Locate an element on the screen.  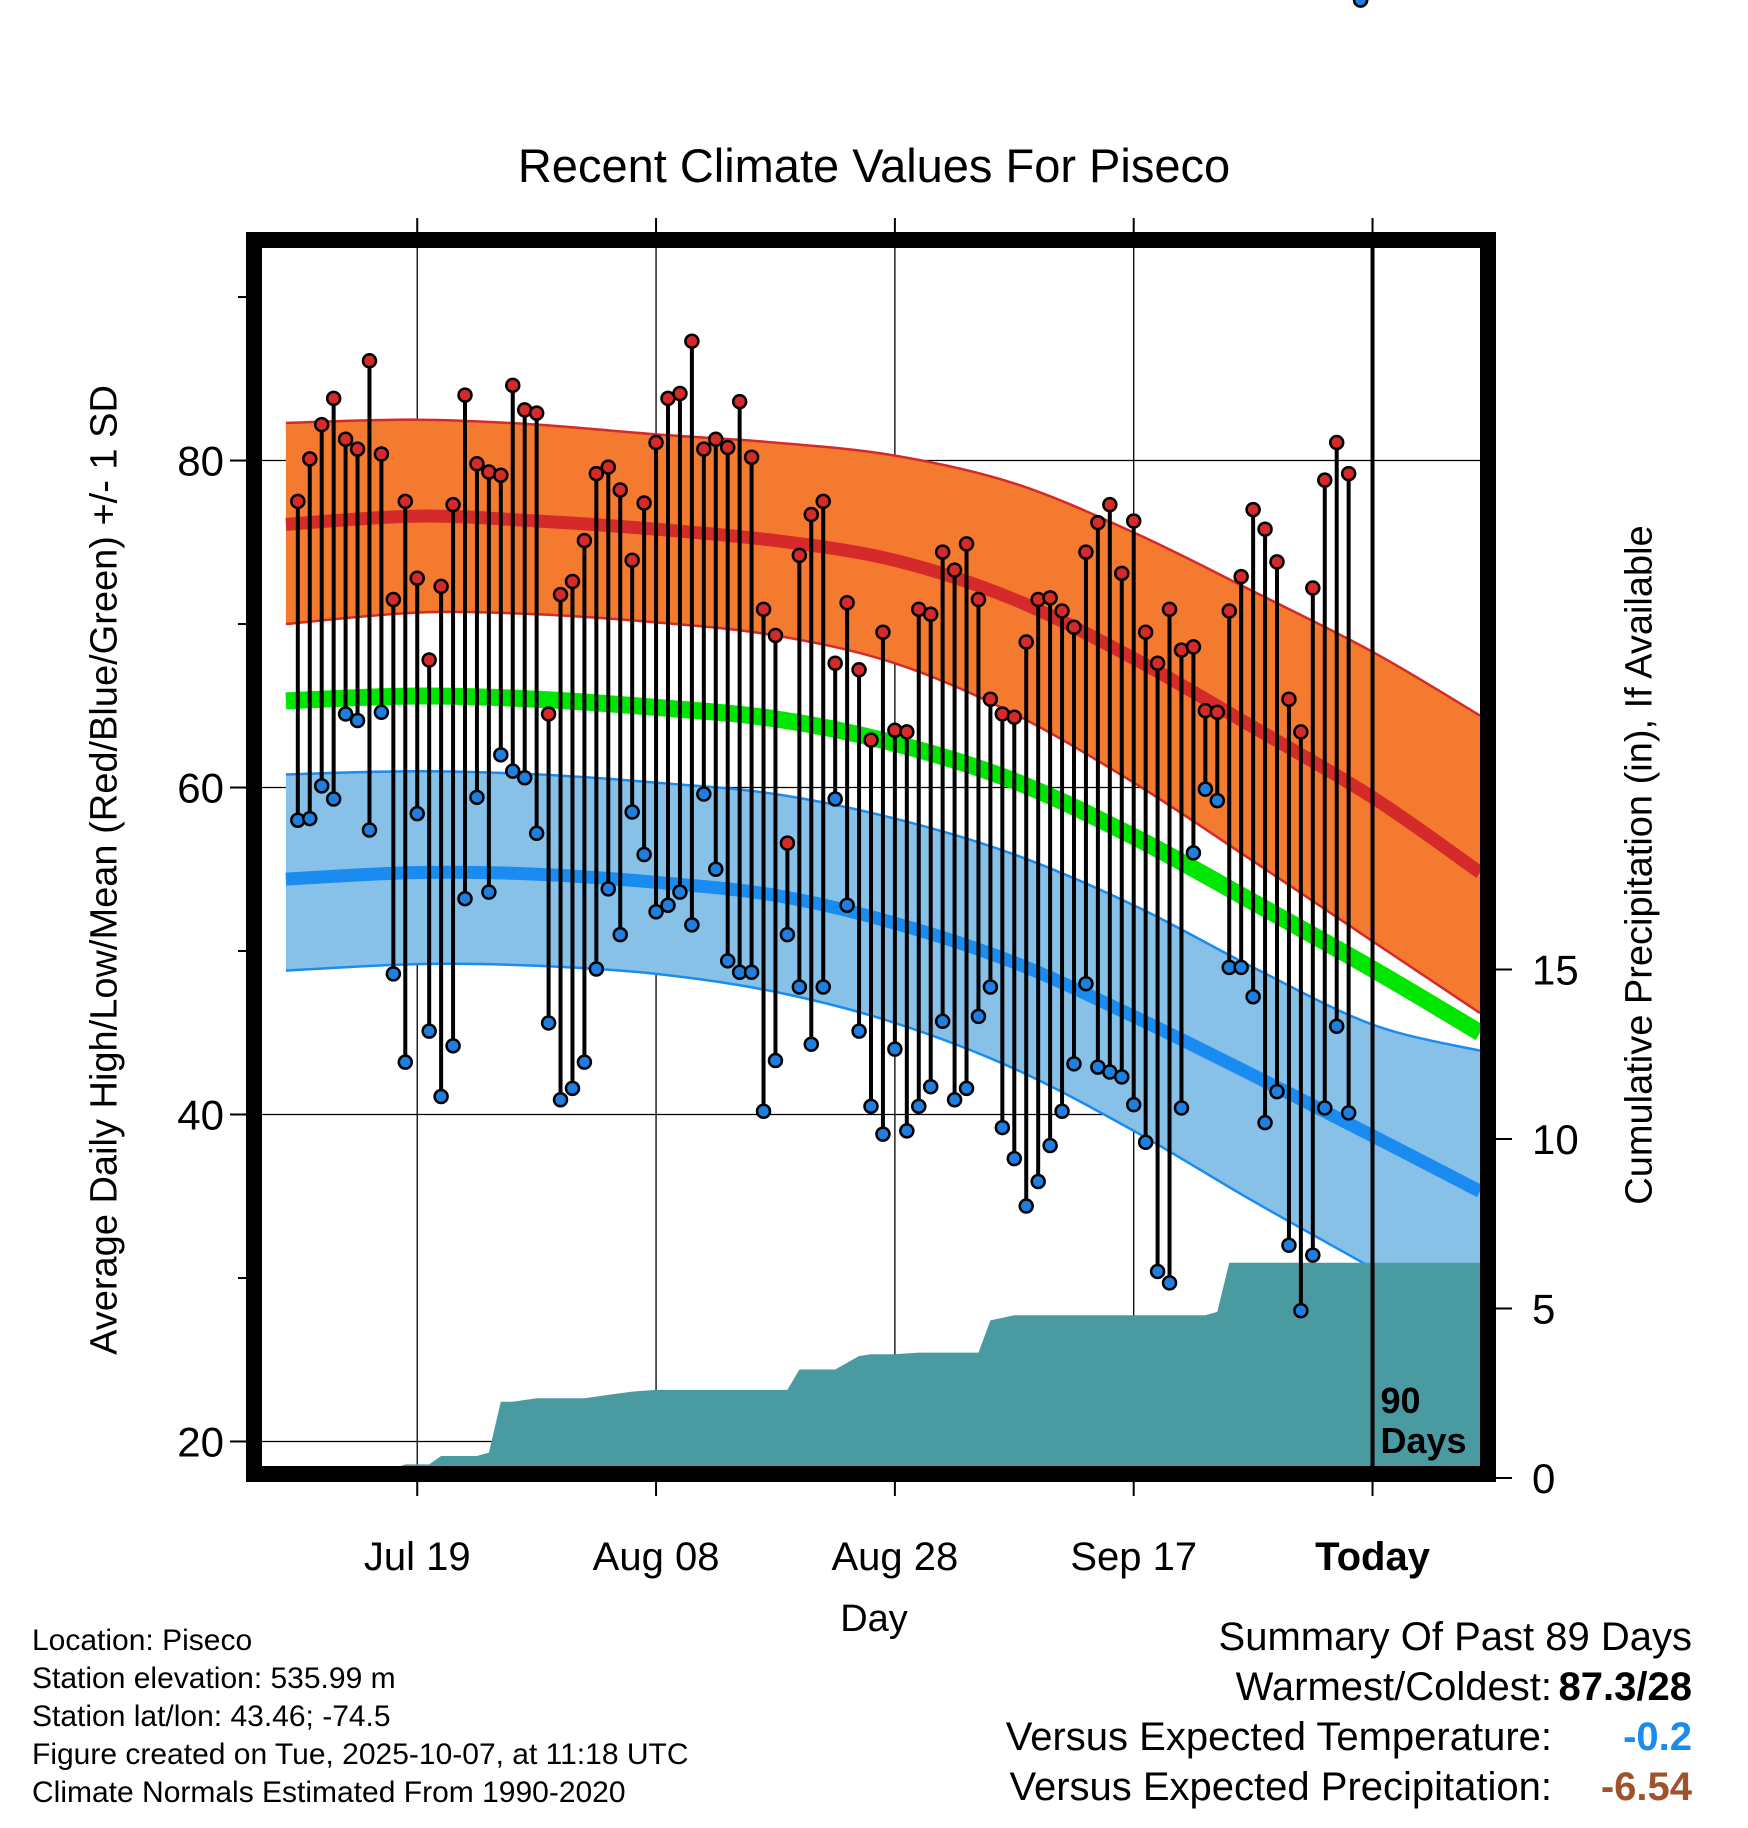
info-elevation: Station elevation: 535.99 m is located at coordinates (214, 1678).